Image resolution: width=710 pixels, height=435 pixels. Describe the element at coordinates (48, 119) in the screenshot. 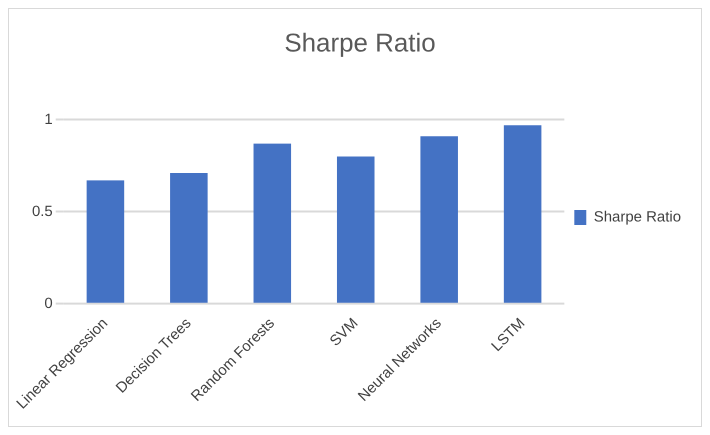

I see `y-tick-label: 1` at that location.